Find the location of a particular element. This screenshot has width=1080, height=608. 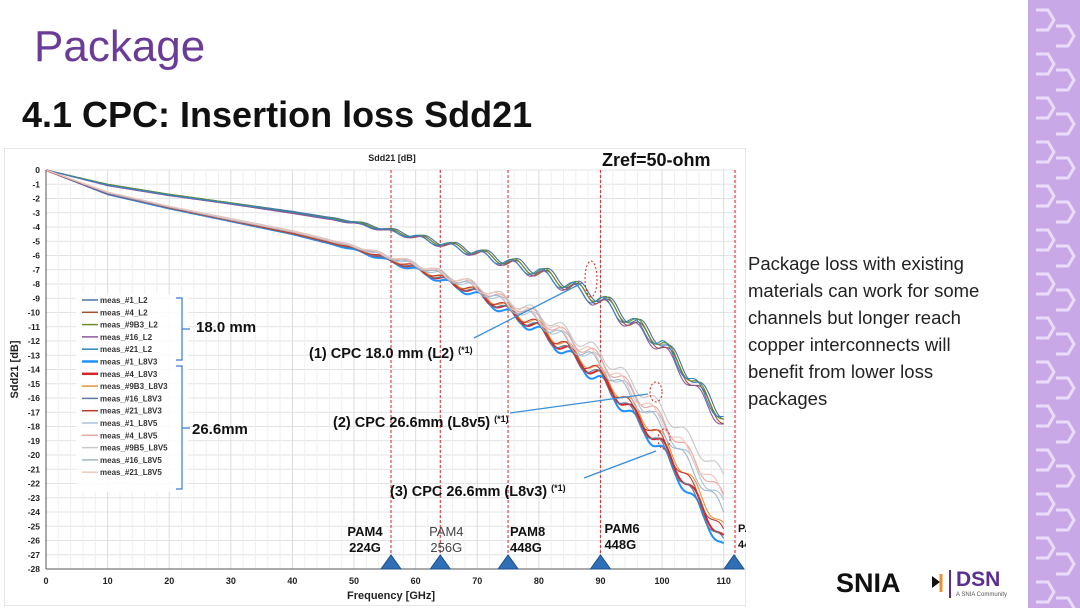

marker-label: PAM6 is located at coordinates (621, 528).